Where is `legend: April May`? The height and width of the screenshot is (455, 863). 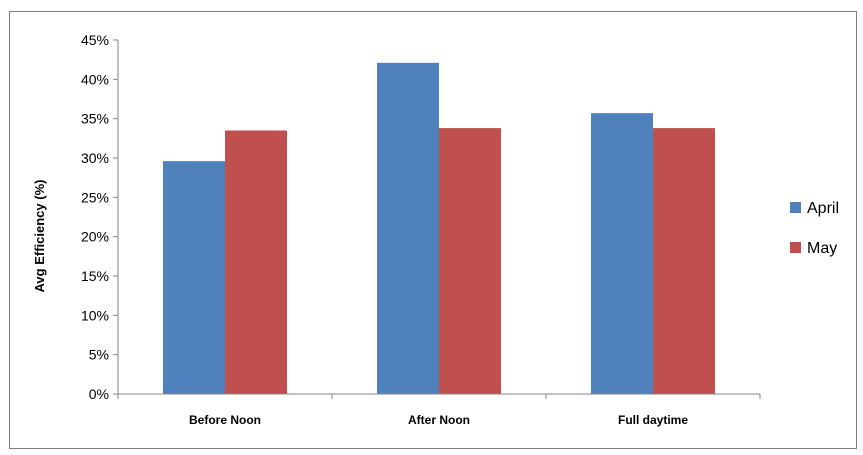
legend: April May is located at coordinates (814, 228).